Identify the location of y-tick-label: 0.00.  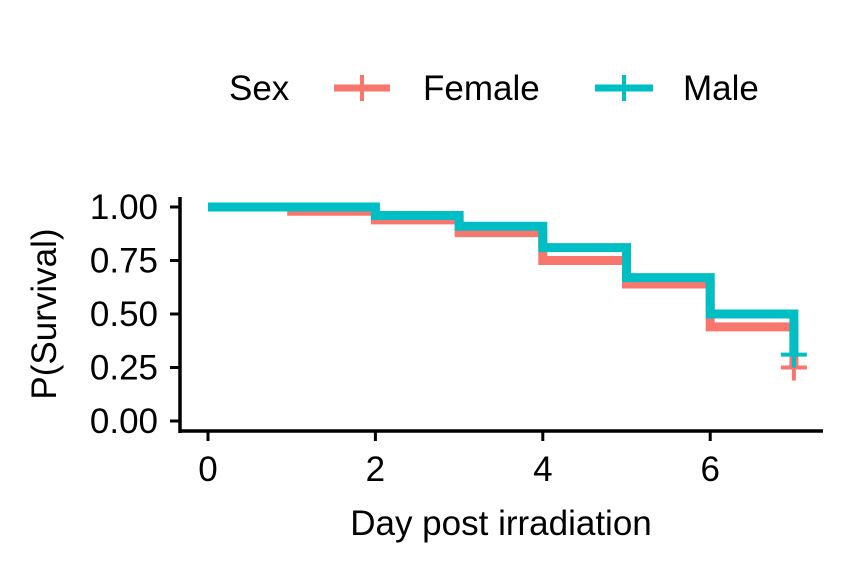
(124, 421).